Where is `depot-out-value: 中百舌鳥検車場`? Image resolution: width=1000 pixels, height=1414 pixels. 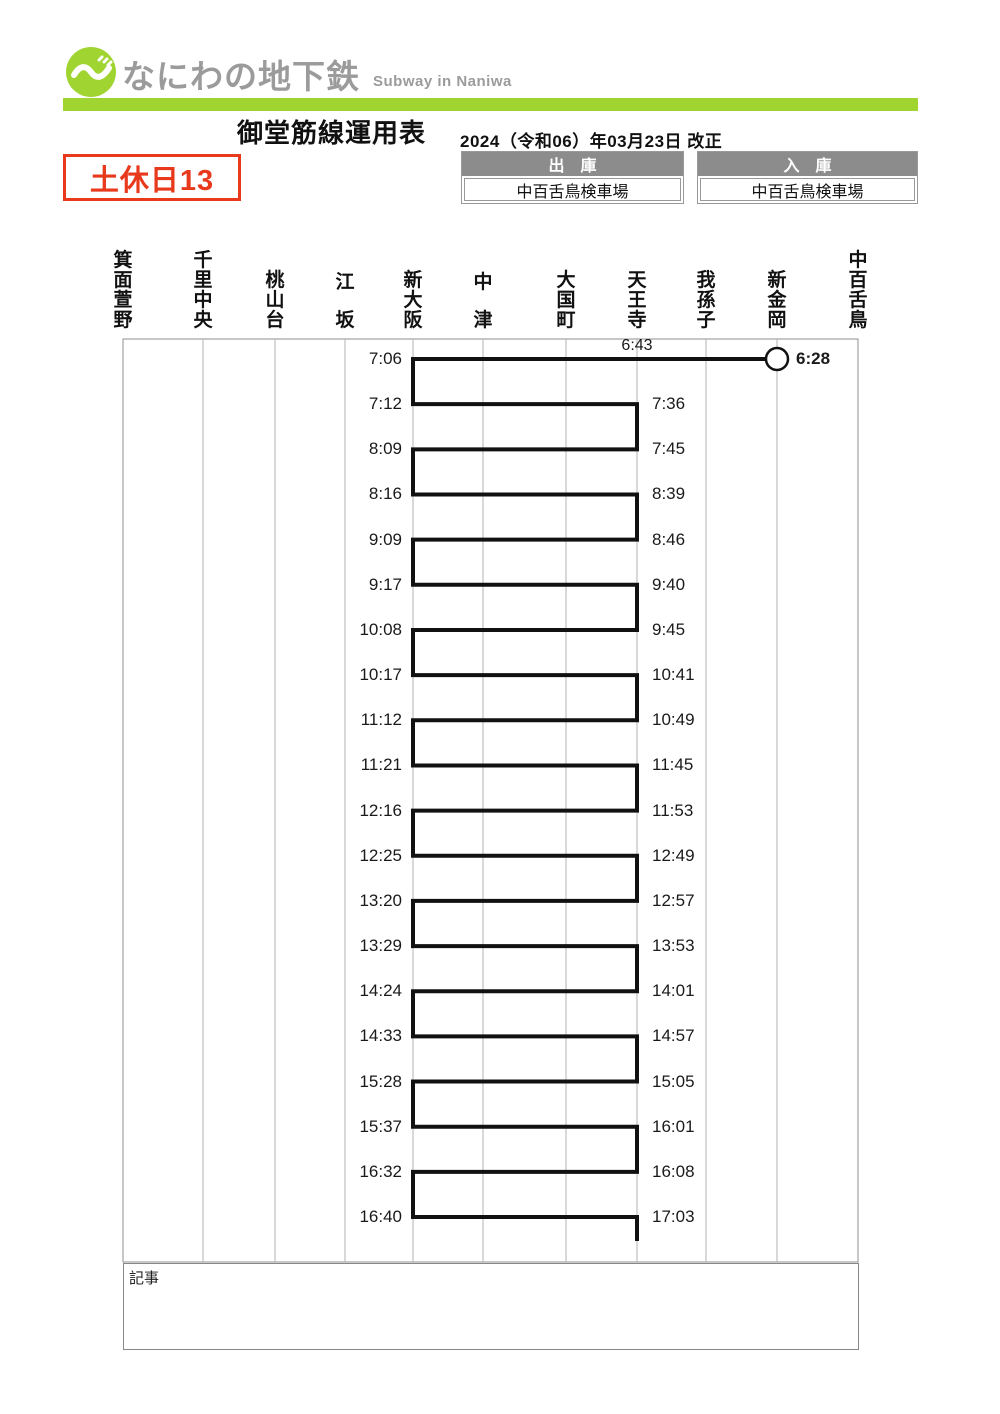 depot-out-value: 中百舌鳥検車場 is located at coordinates (572, 189).